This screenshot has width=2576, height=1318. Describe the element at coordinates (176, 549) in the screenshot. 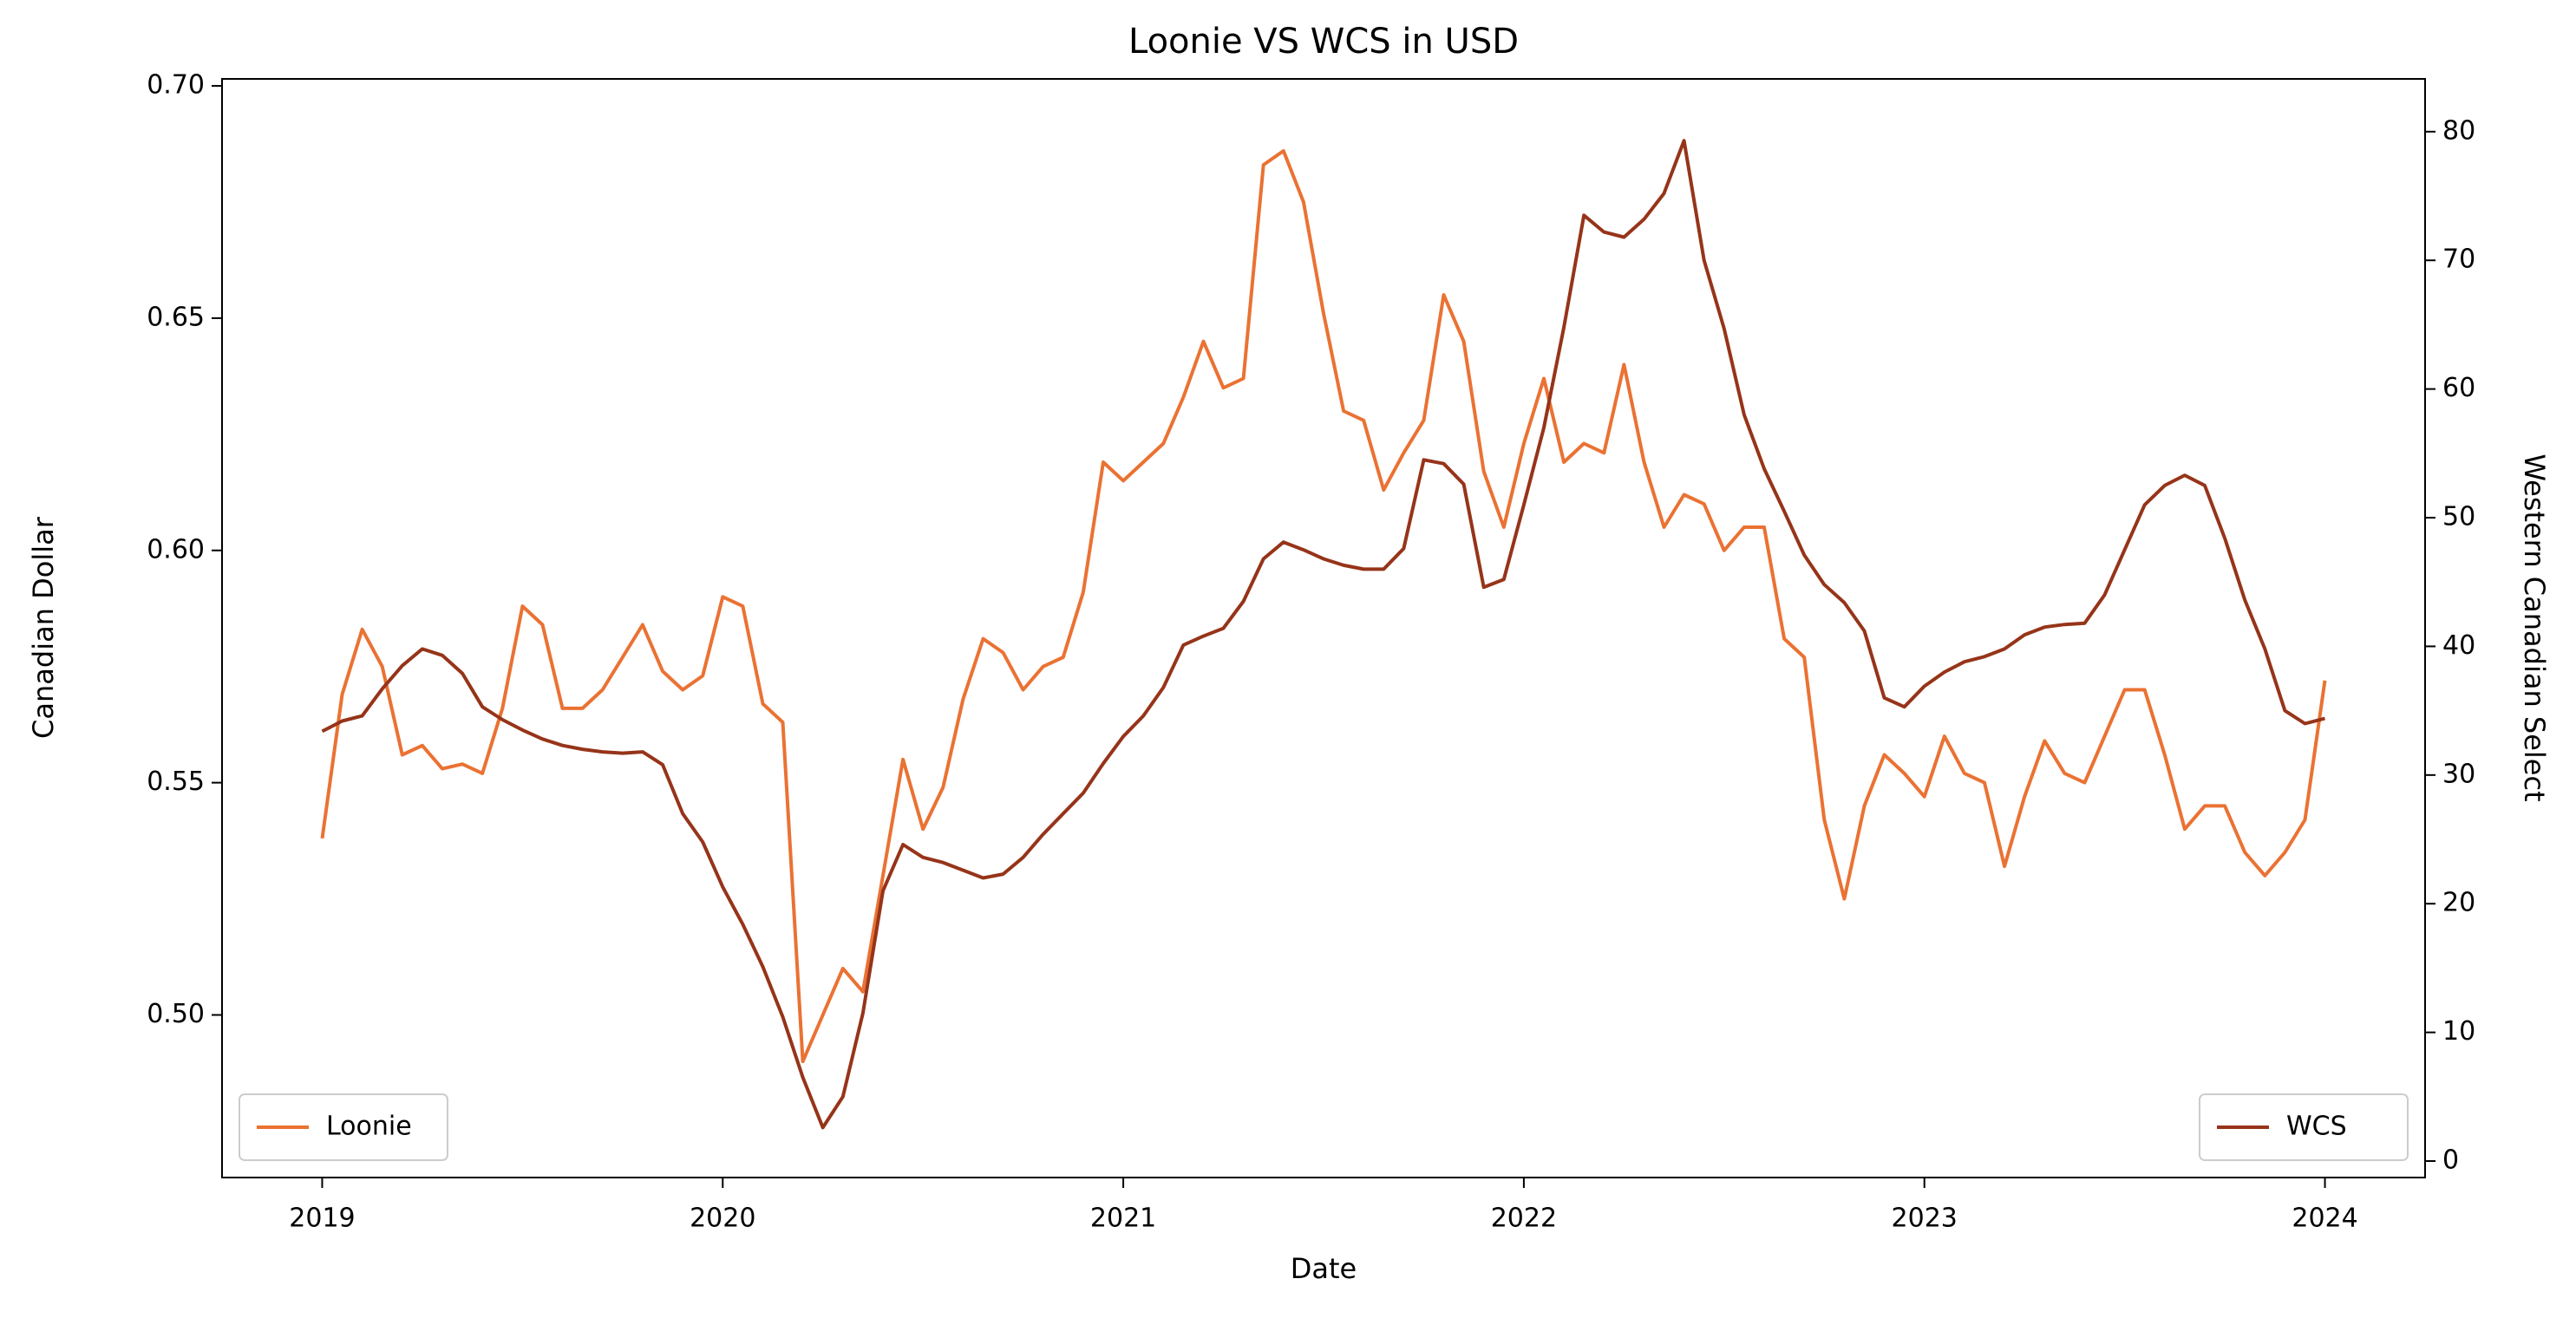

I see `y-tick-label: 0.60` at that location.